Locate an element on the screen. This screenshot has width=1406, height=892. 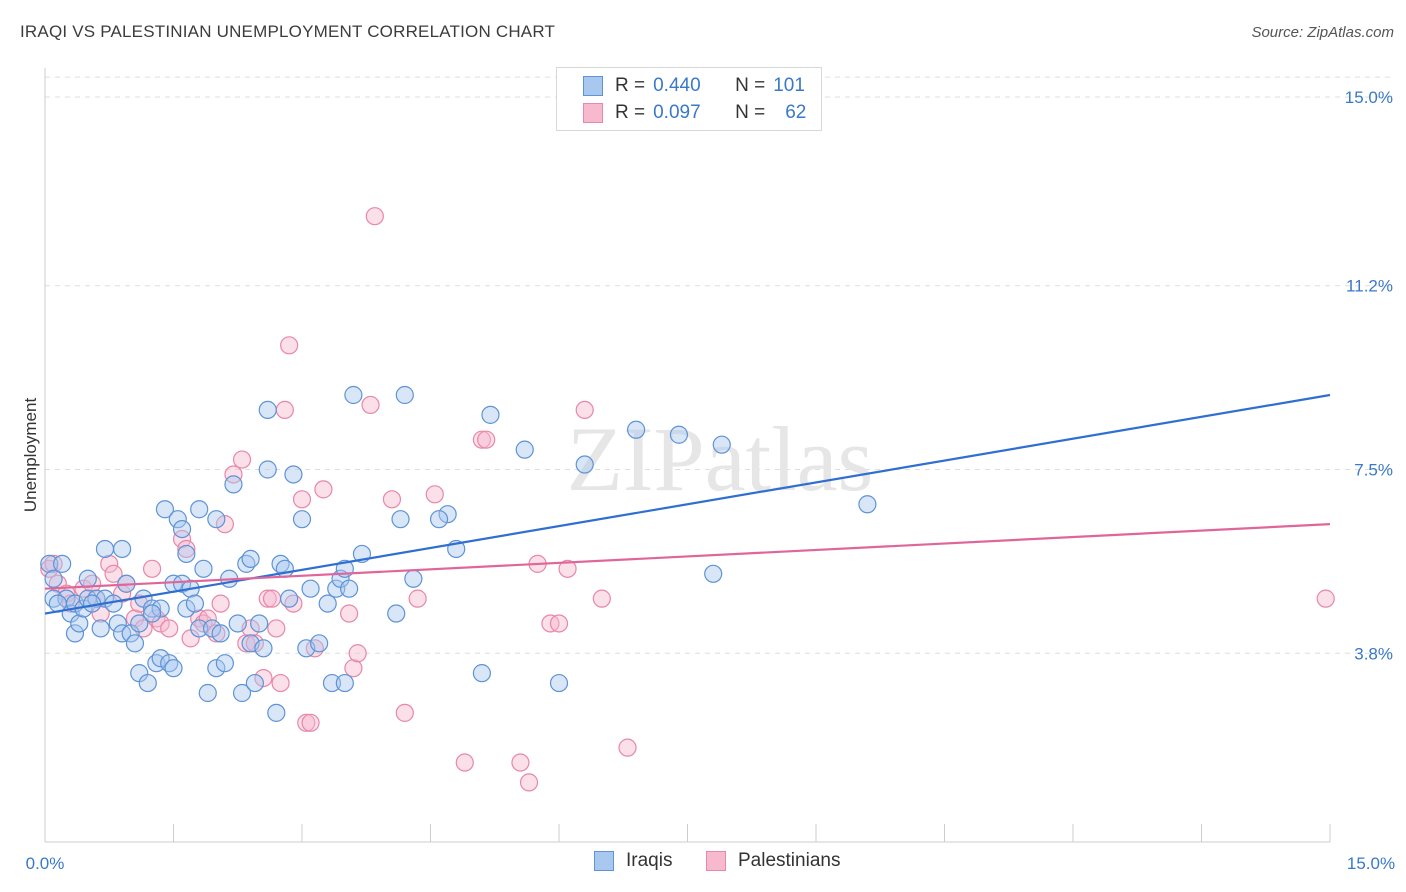
y-axis-label: Unemployment is located at coordinates (30, 455).